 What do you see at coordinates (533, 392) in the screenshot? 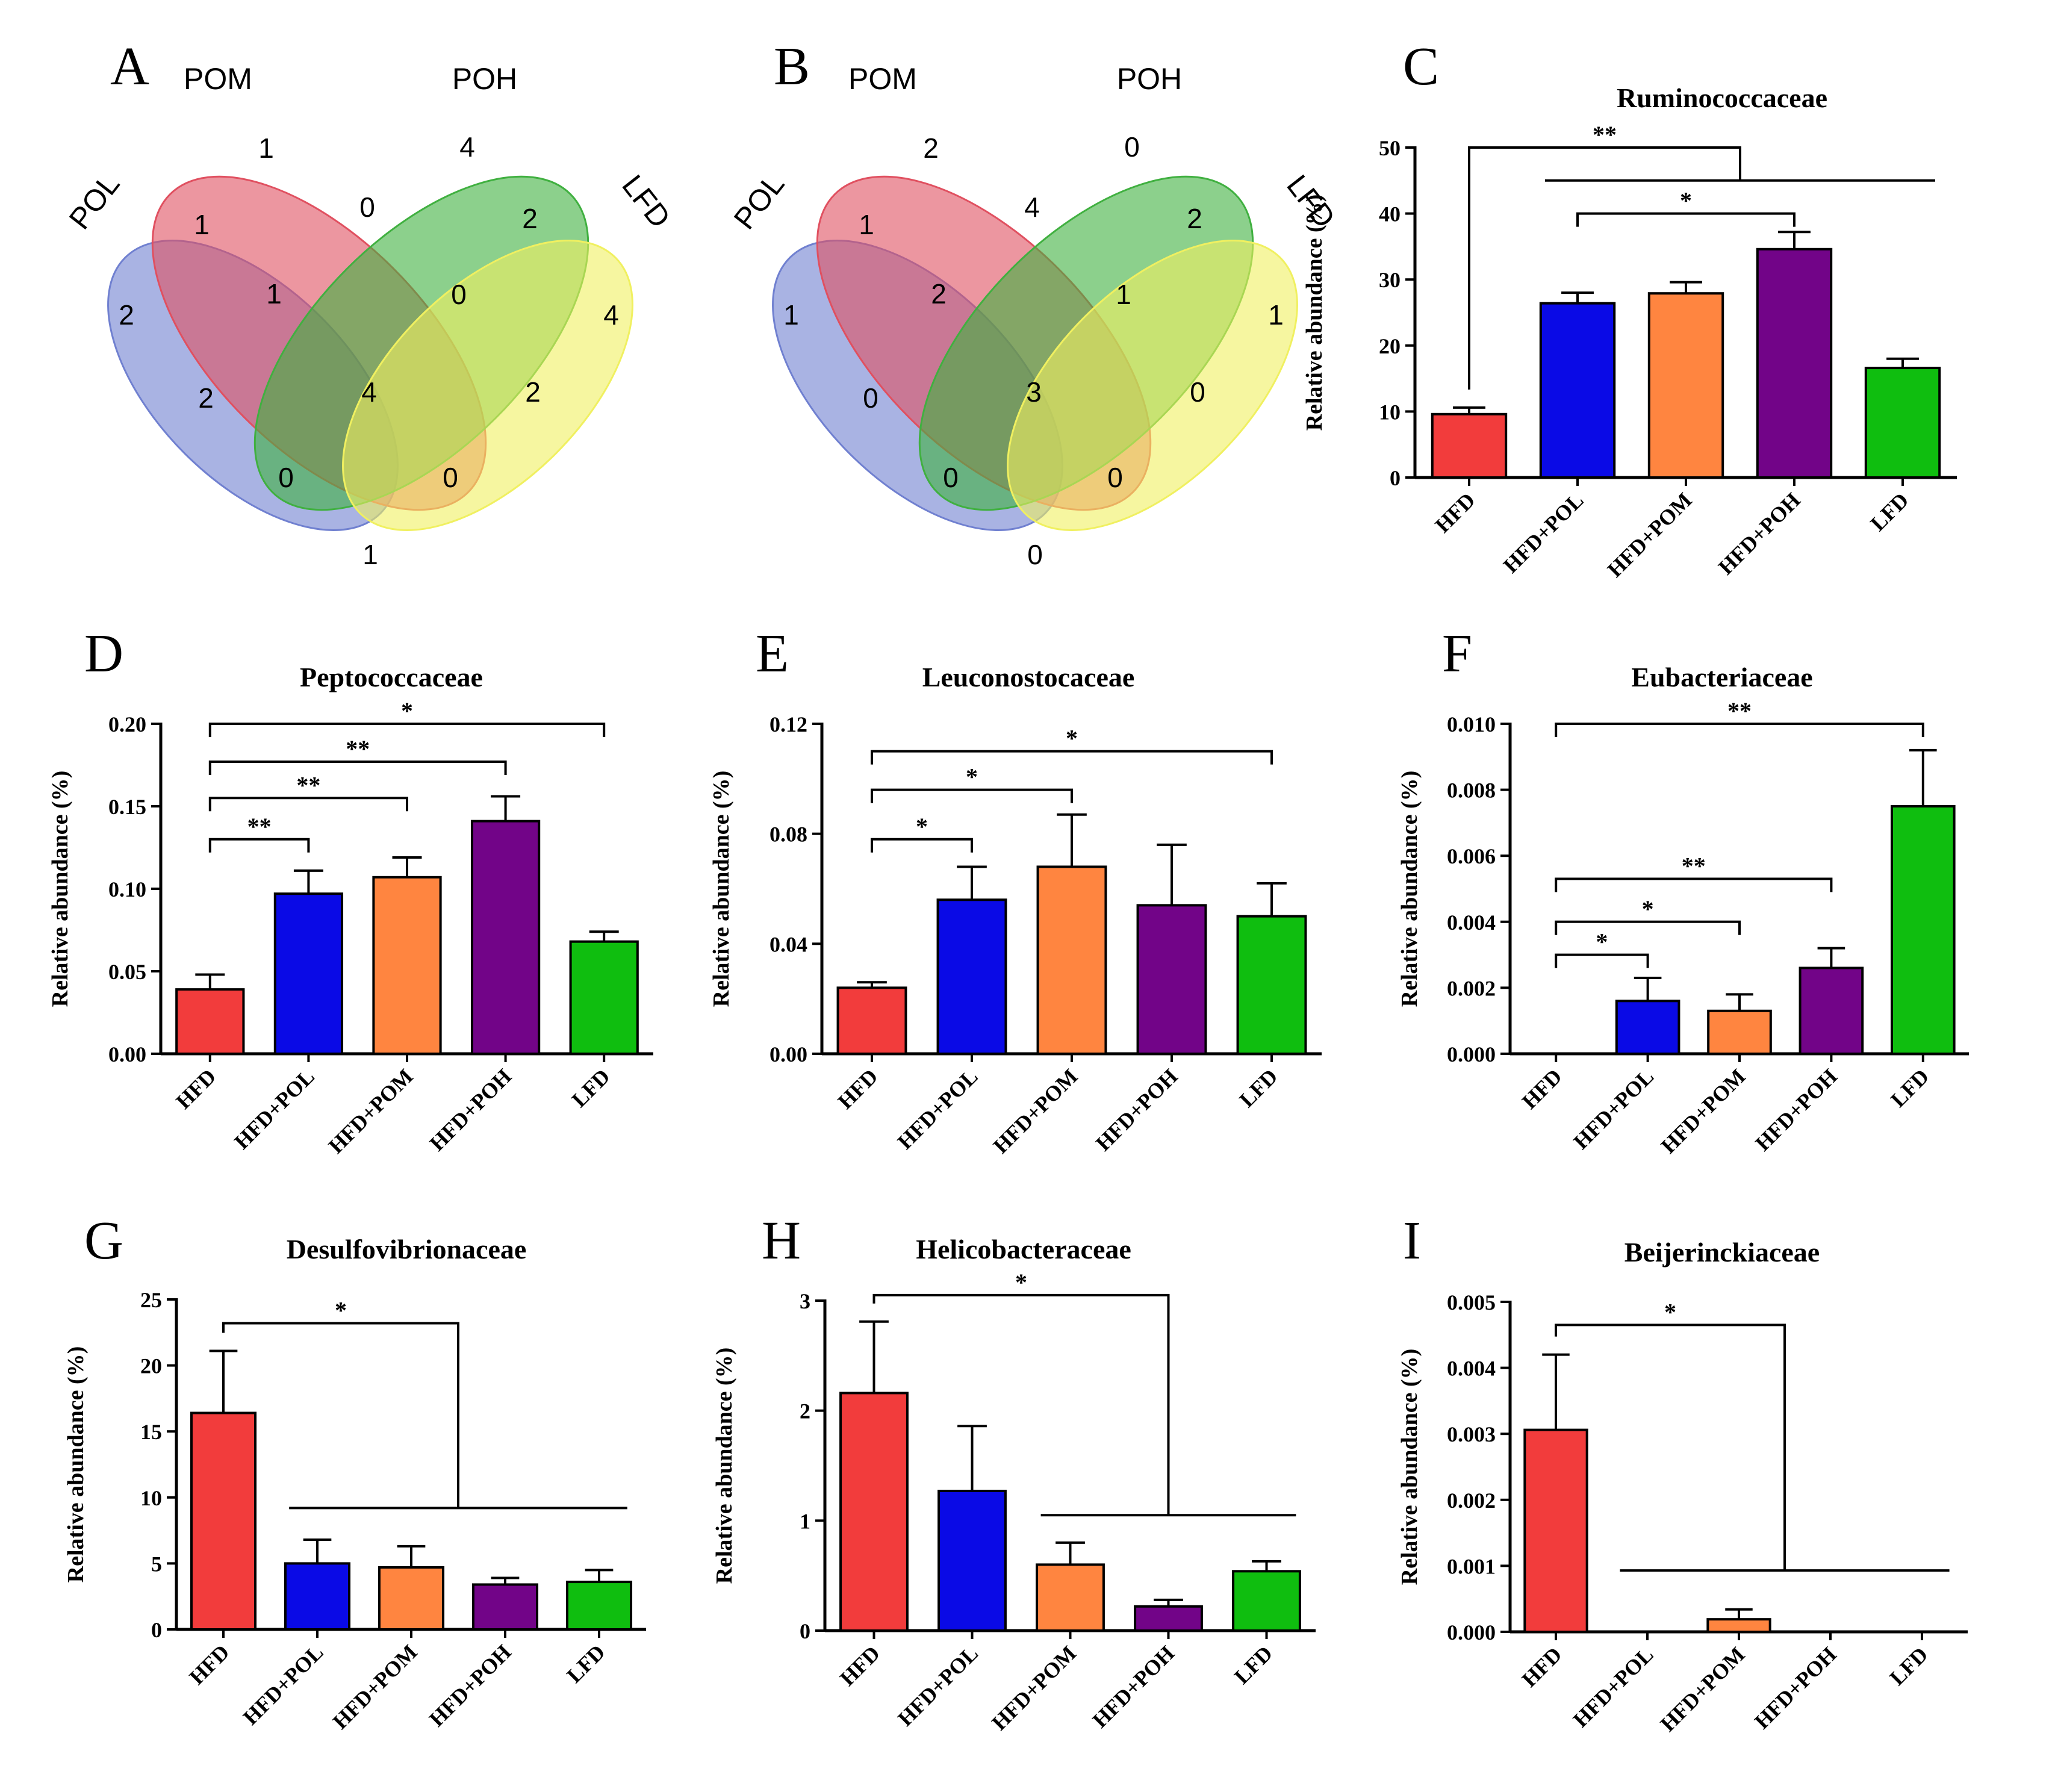
I see `venn-count-pom-lfd: 2` at bounding box center [533, 392].